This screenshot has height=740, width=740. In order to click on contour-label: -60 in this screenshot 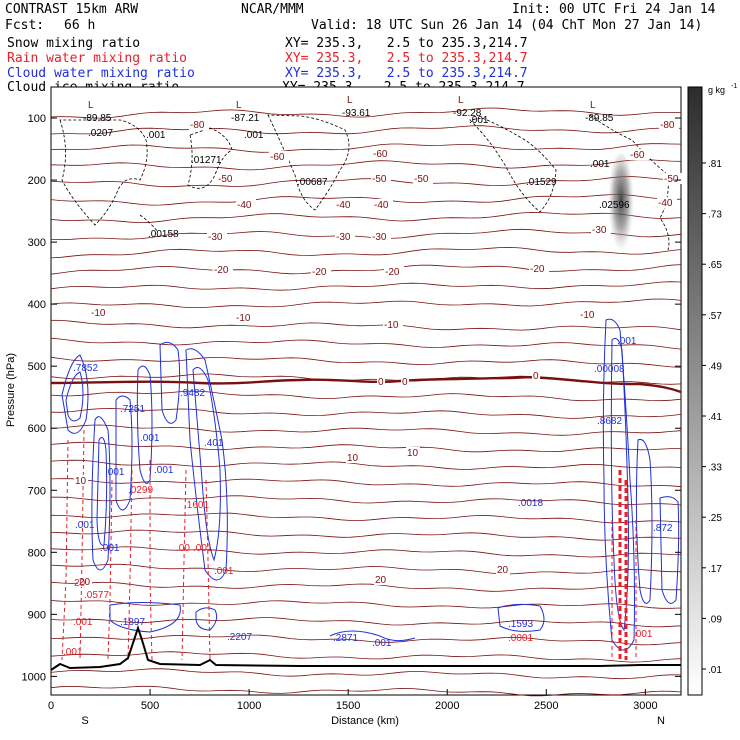, I will do `click(380, 154)`.